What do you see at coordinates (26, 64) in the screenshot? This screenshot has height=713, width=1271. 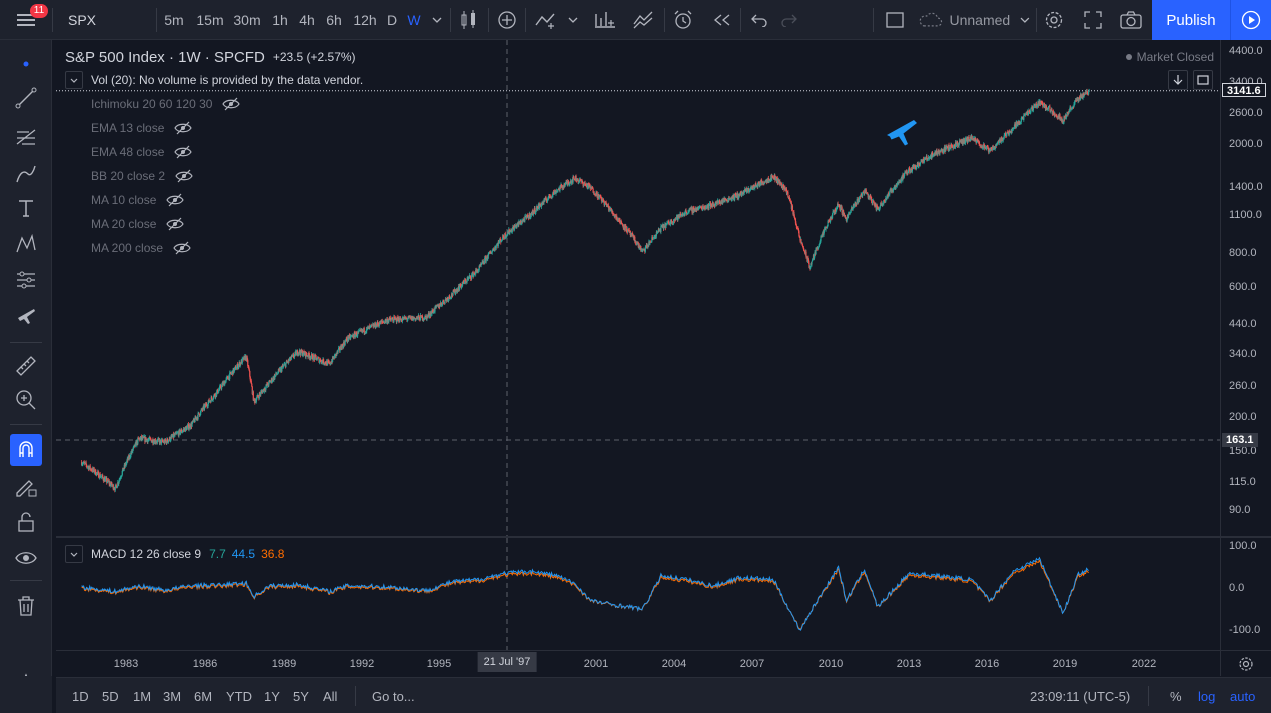 I see `cursor-dot-icon` at bounding box center [26, 64].